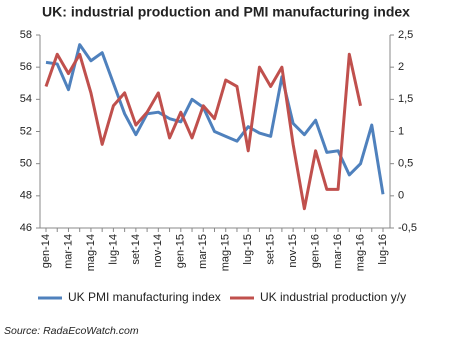  What do you see at coordinates (405, 164) in the screenshot?
I see `y2-tick-label: 0,5` at bounding box center [405, 164].